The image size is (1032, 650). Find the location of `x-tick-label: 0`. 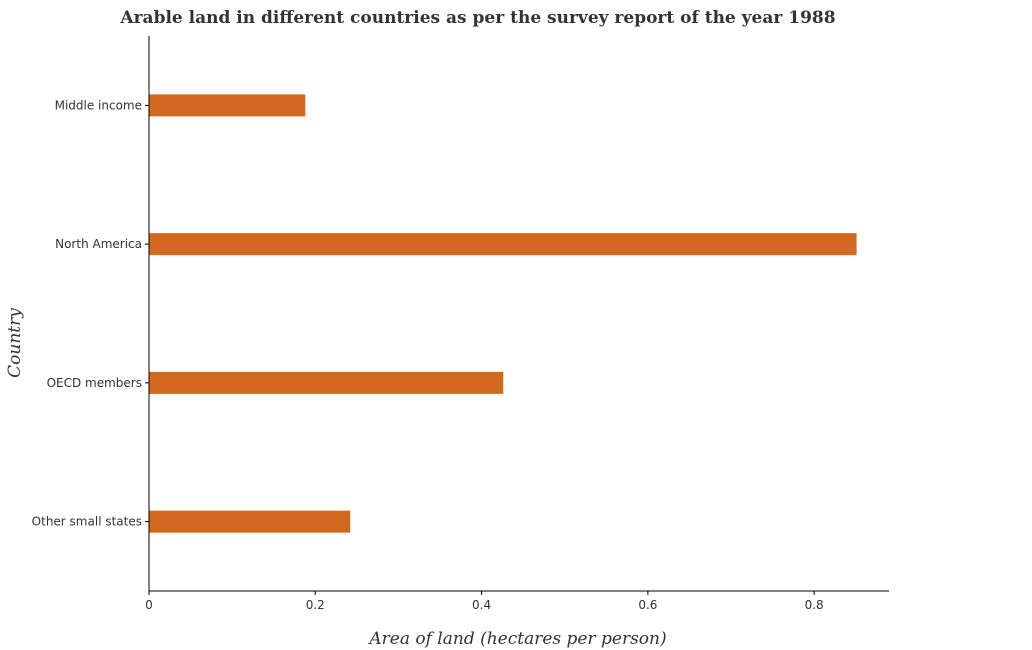

x-tick-label: 0 is located at coordinates (149, 605).